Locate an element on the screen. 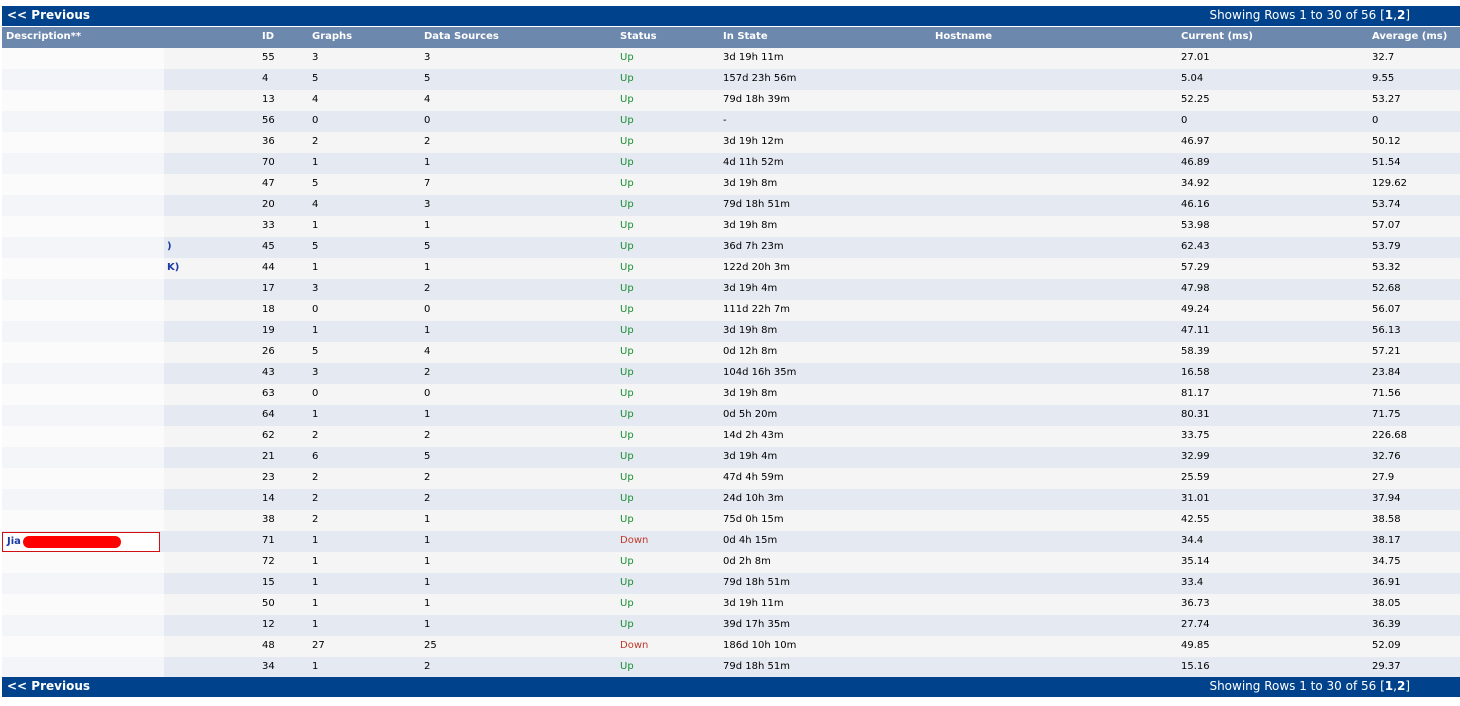 The width and height of the screenshot is (1460, 706). table-row: 18 0 0 Up 111d 22h 7m 49.24 56.07 is located at coordinates (731, 310).